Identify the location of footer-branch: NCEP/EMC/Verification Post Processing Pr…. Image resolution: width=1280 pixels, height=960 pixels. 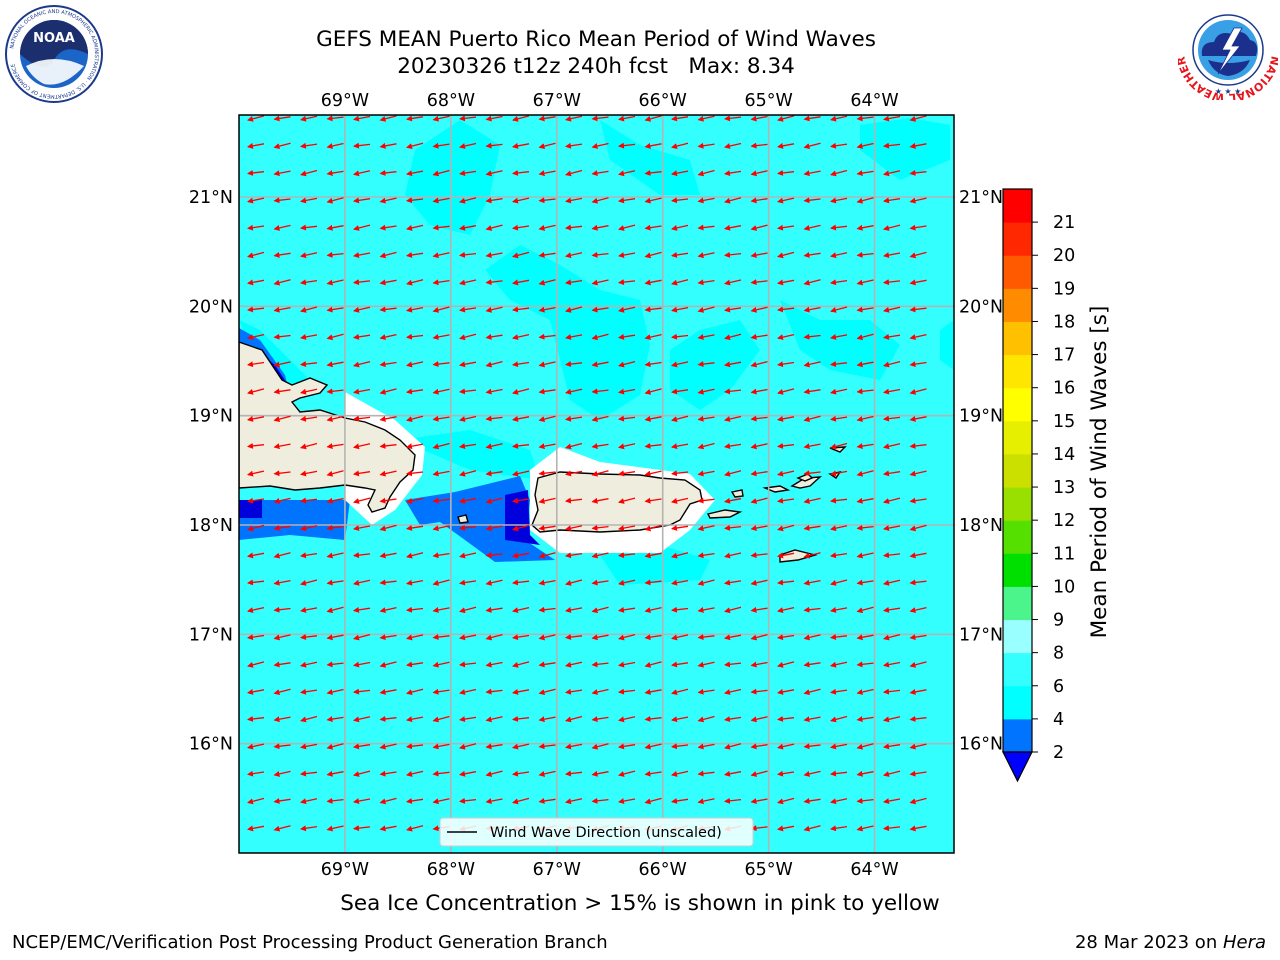
(310, 942).